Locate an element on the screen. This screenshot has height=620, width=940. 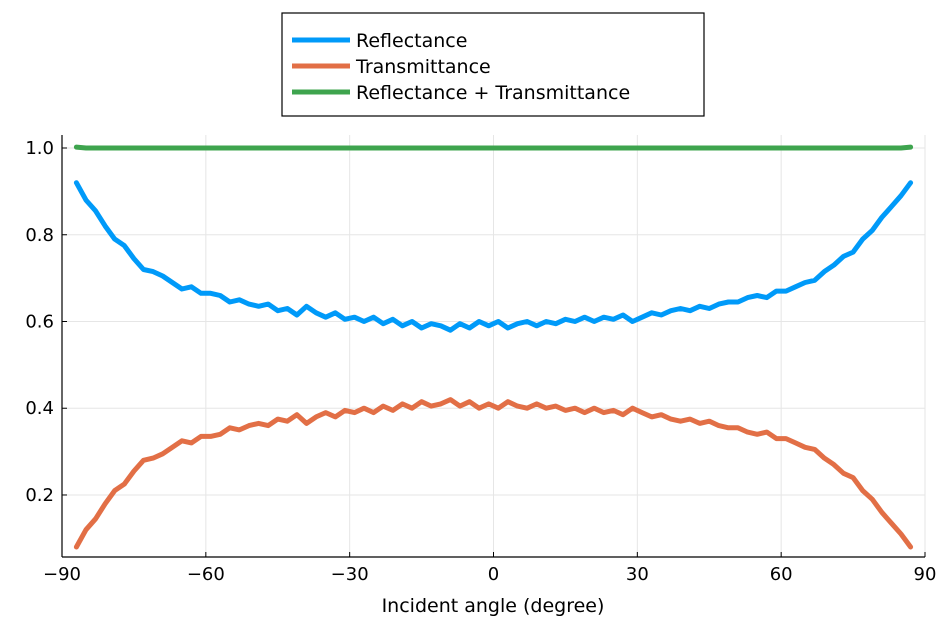
y-tick-label: 0.4 is located at coordinates (39, 408).